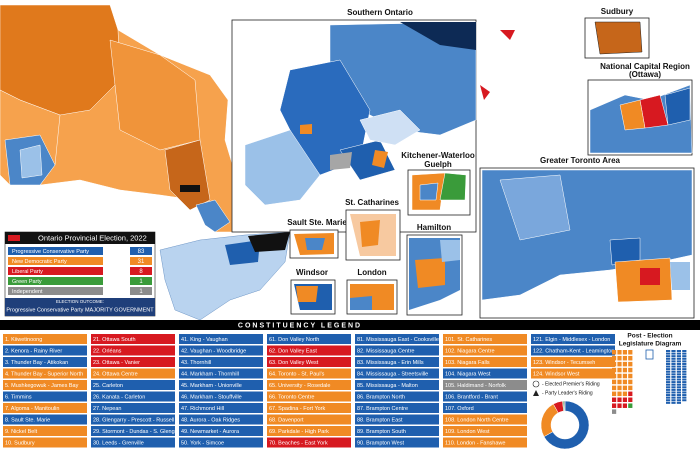  Describe the element at coordinates (565, 425) in the screenshot. I see `seat-donut` at that location.